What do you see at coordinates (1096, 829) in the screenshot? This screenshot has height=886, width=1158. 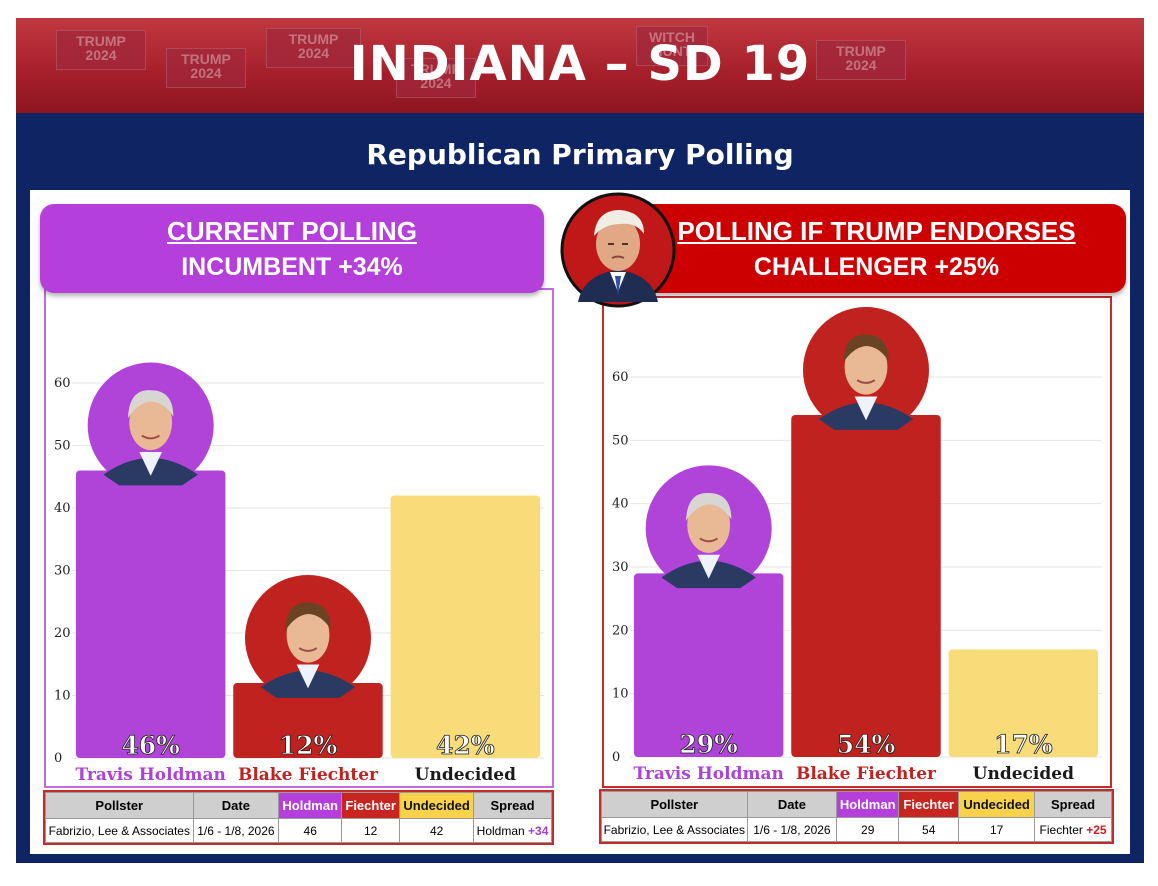 I see `spread-value: +25` at bounding box center [1096, 829].